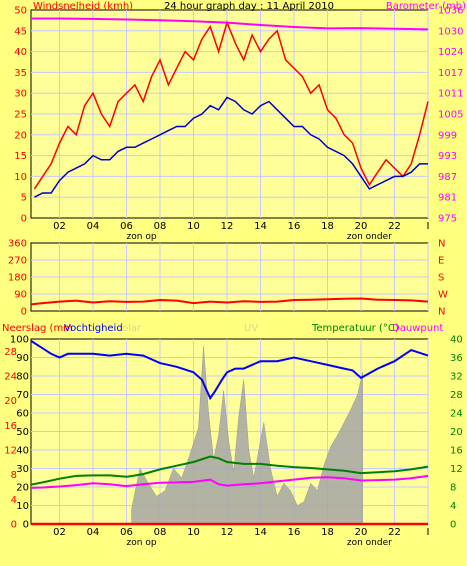 The height and width of the screenshot is (566, 467). What do you see at coordinates (24, 312) in the screenshot?
I see `direction-tick-label: 0` at bounding box center [24, 312].